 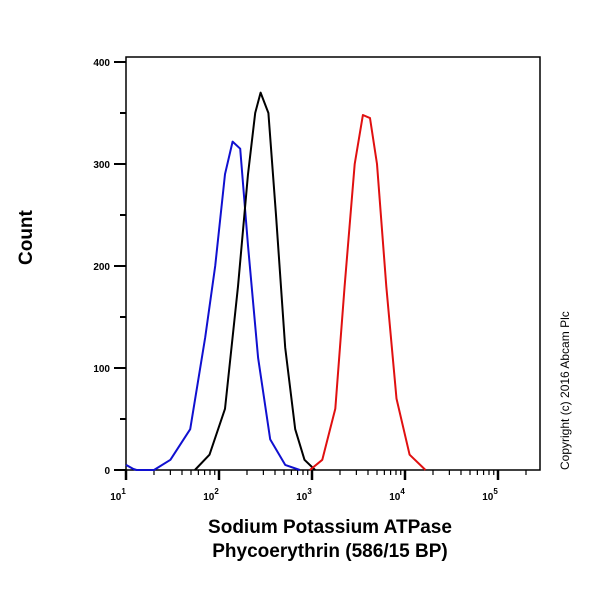 What do you see at coordinates (565, 390) in the screenshot?
I see `copyright-text: Copyright (c) 2016 Abcam Plc` at bounding box center [565, 390].